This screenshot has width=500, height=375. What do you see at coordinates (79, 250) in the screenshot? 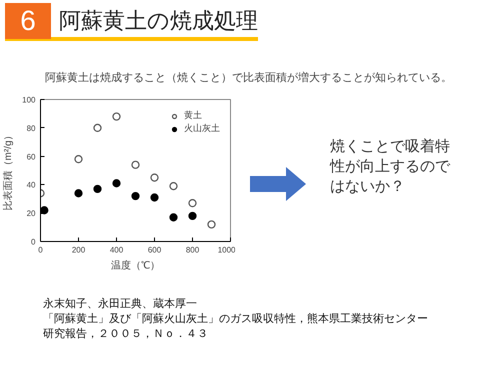
I see `x-tick-label: 200` at bounding box center [79, 250].